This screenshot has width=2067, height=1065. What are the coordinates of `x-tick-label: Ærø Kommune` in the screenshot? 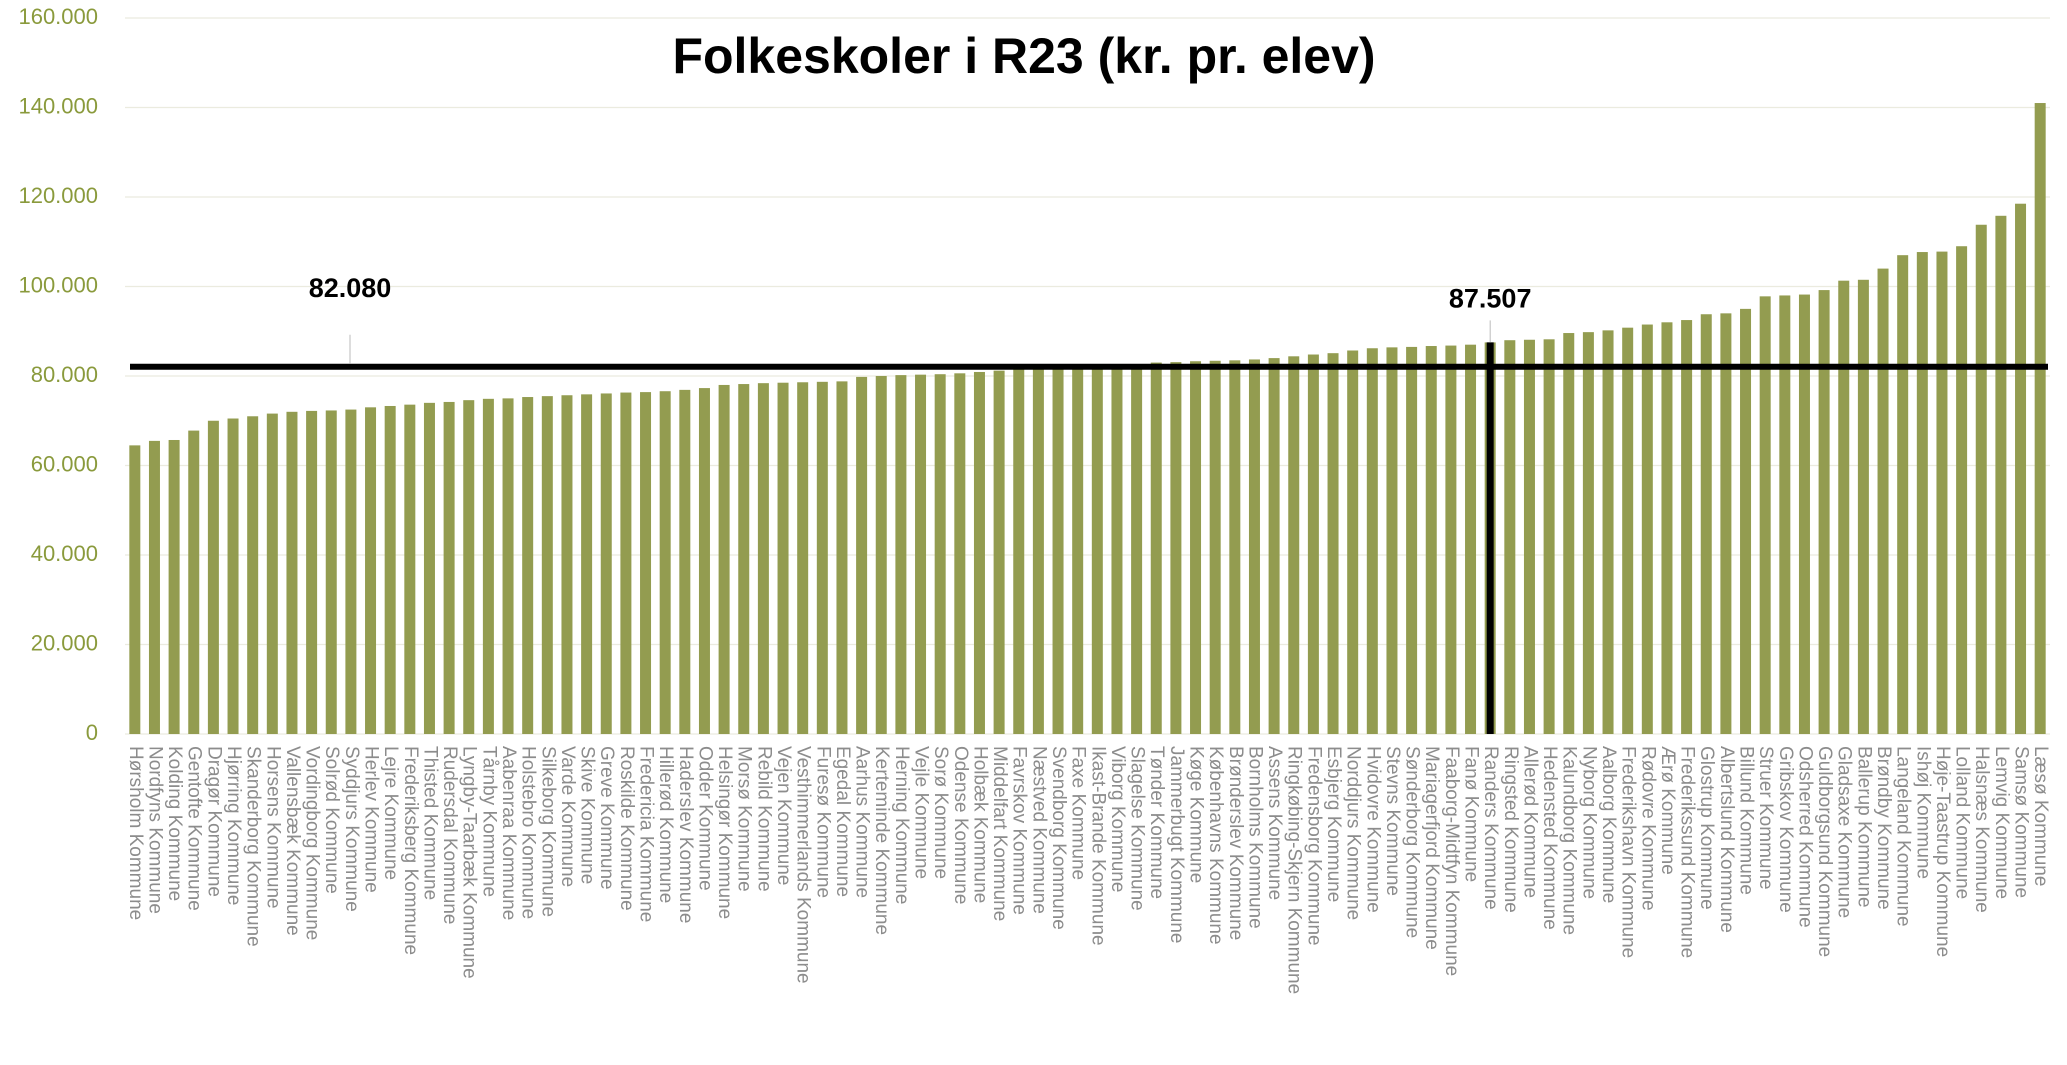 It's located at (1667, 810).